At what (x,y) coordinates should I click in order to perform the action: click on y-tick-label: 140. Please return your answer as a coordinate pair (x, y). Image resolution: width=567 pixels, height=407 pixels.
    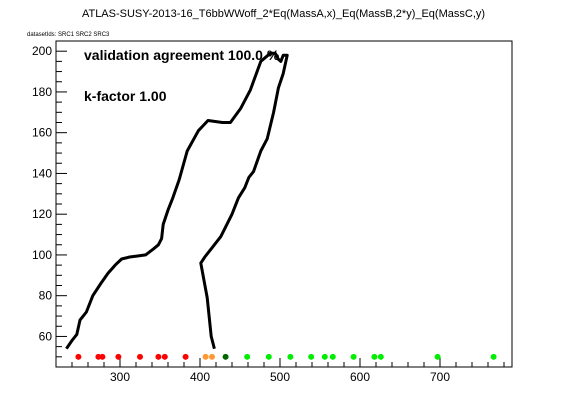
    Looking at the image, I should click on (42, 173).